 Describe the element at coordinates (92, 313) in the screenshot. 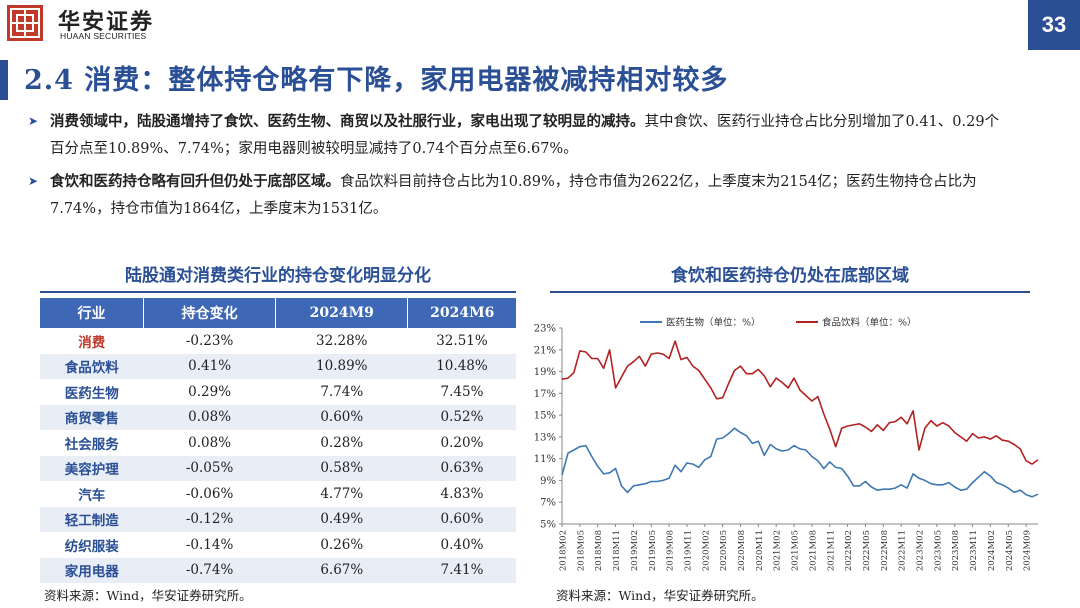

I see `col-header-industry: 行业` at that location.